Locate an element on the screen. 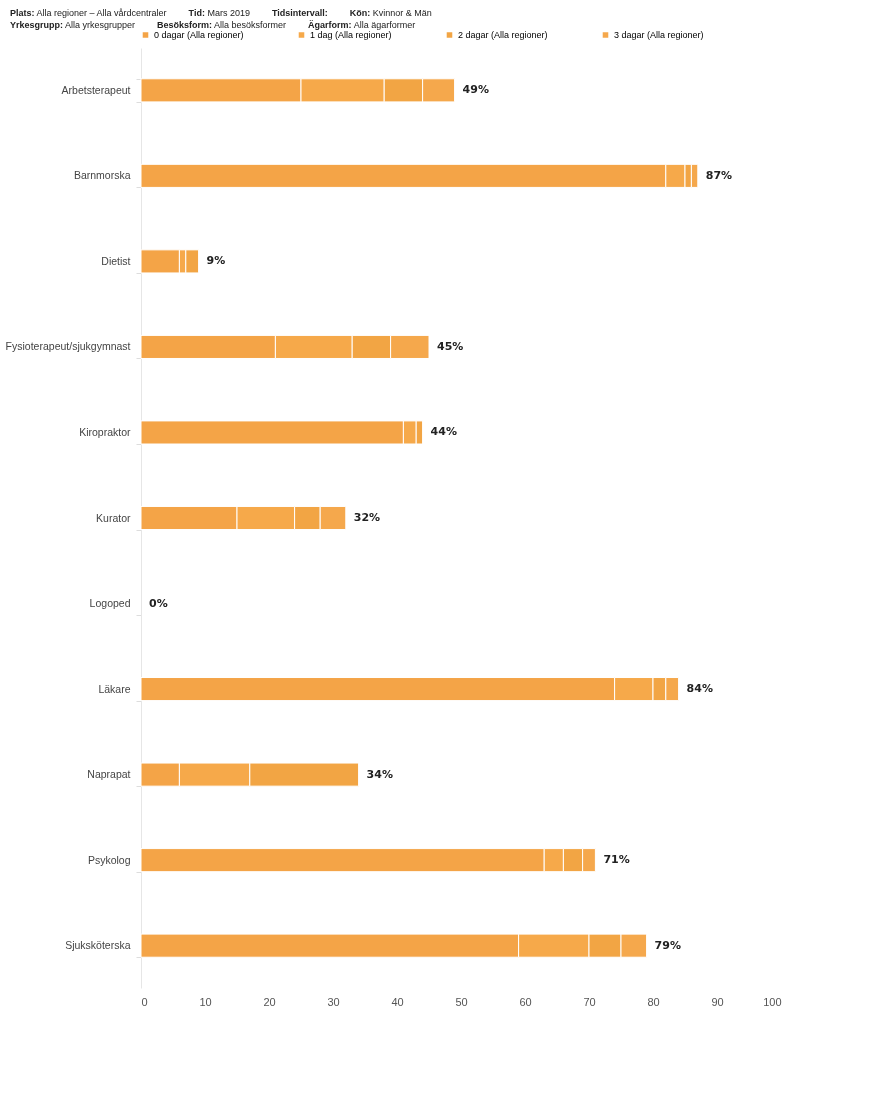 This screenshot has width=893, height=1099. y-tick-label: Psykolog is located at coordinates (109, 859).